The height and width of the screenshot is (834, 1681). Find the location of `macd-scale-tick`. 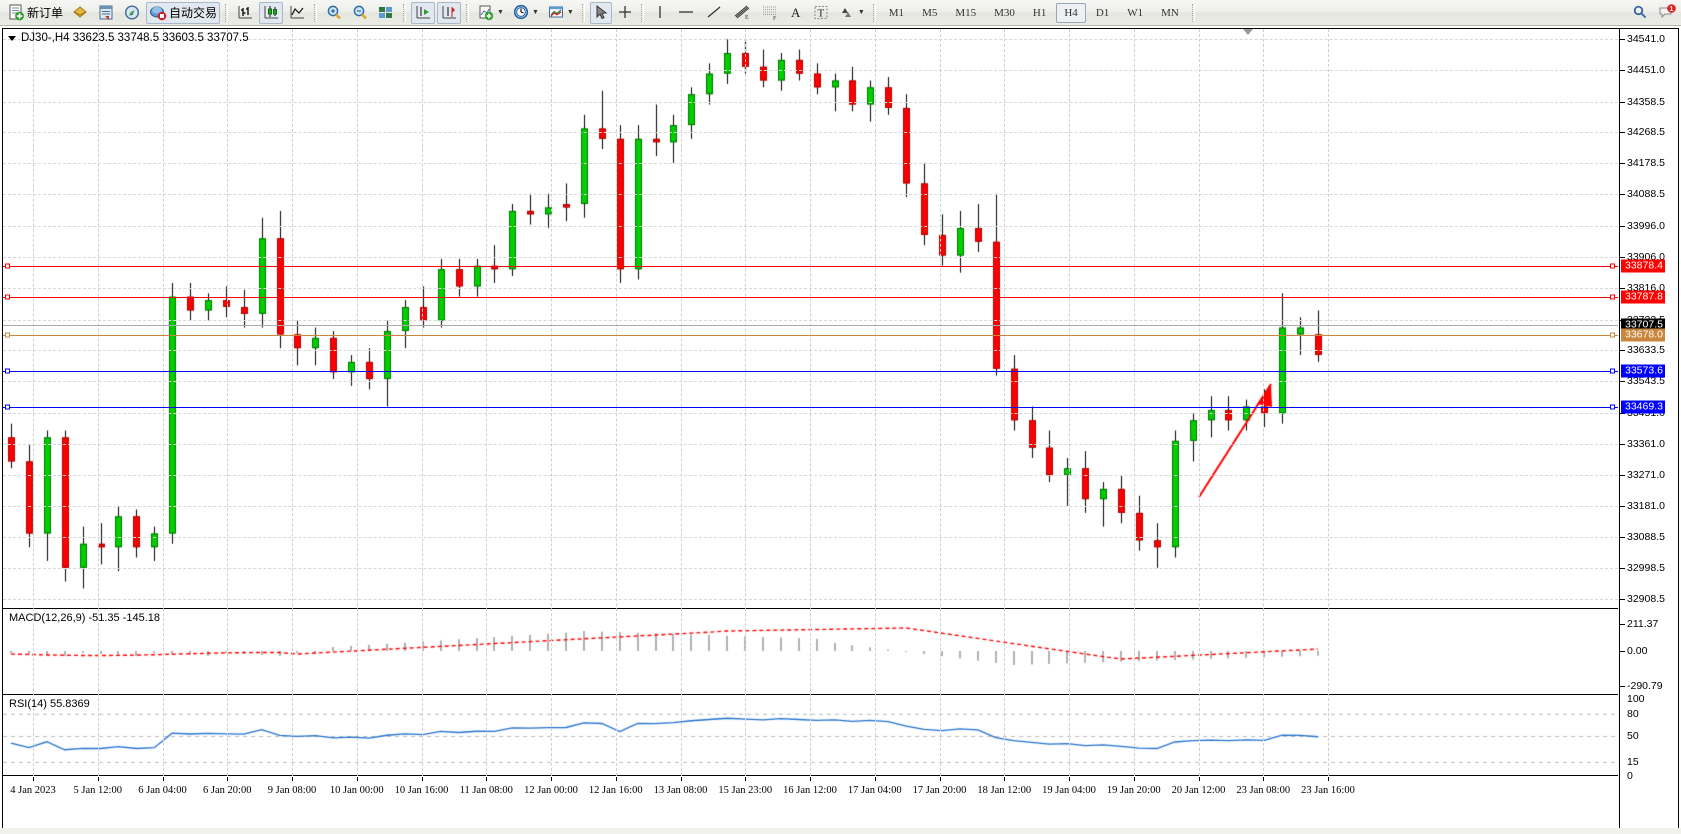

macd-scale-tick is located at coordinates (1622, 624).